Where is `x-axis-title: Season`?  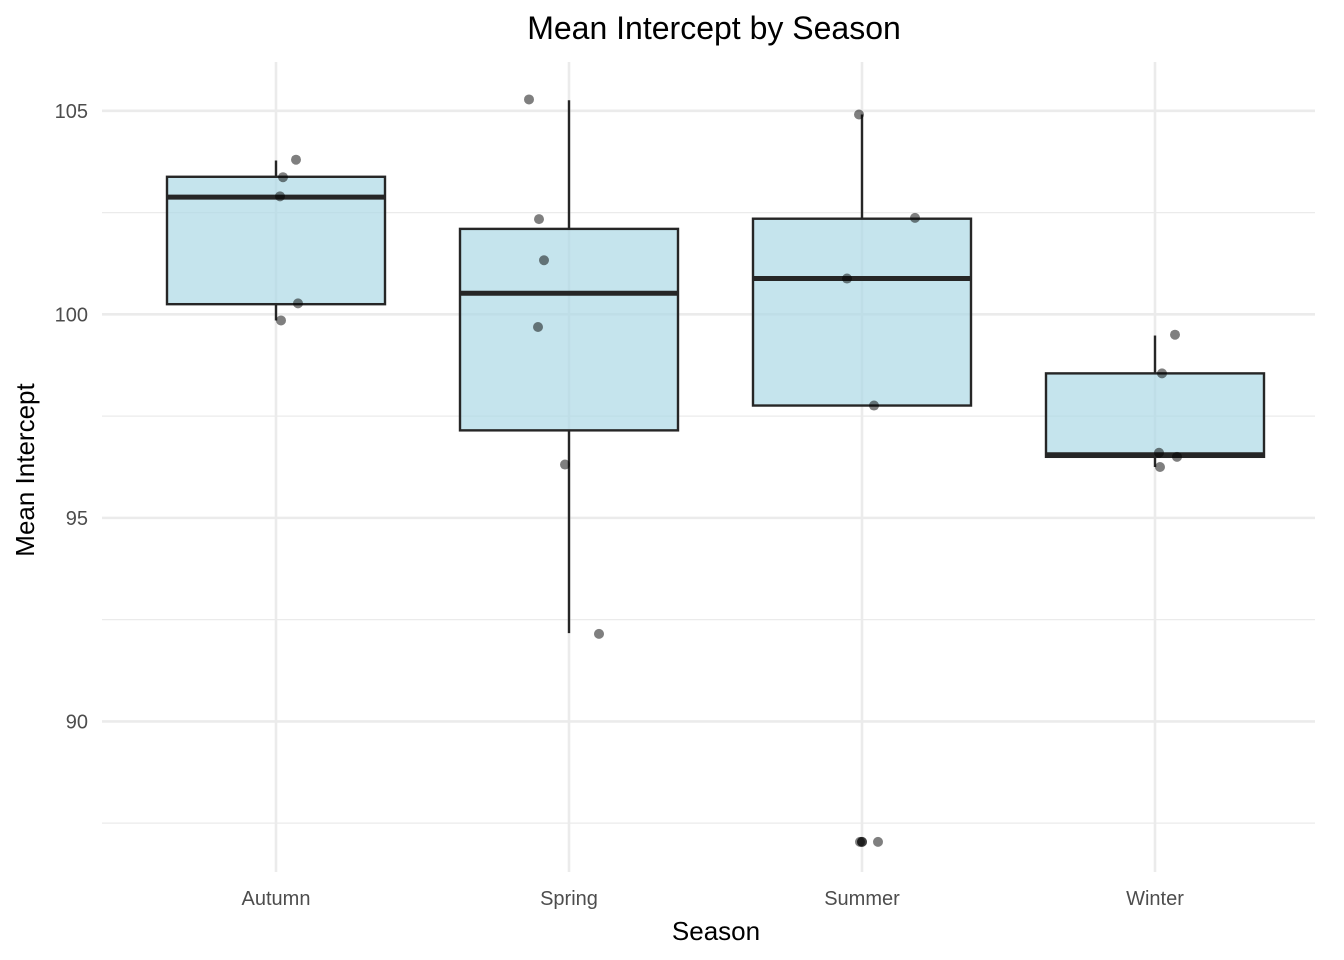 x-axis-title: Season is located at coordinates (716, 931).